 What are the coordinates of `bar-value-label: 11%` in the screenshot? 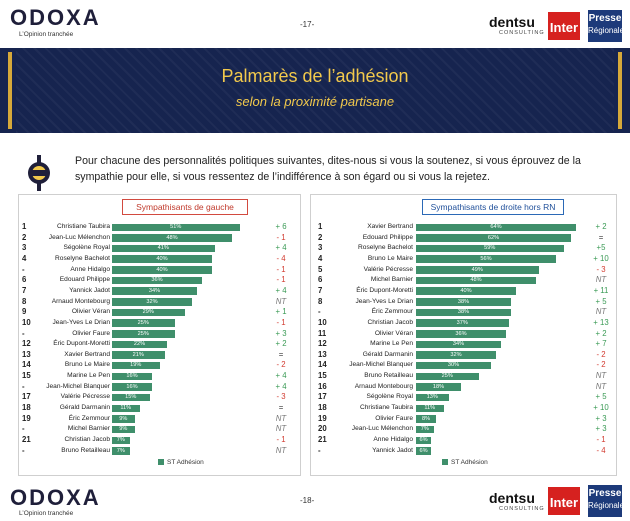 It's located at (126, 408).